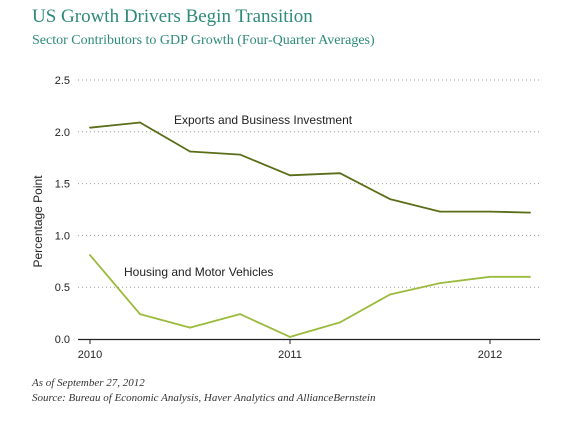 This screenshot has height=424, width=580. I want to click on x-axis: 2010 2011 2012, so click(309, 349).